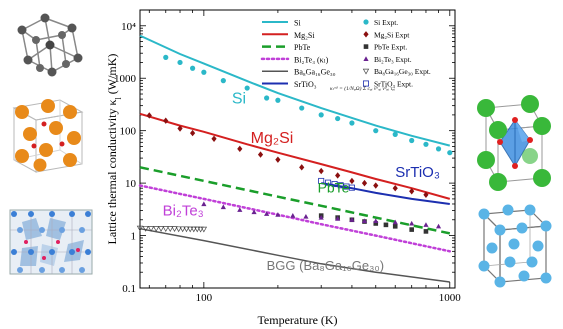  Describe the element at coordinates (297, 320) in the screenshot. I see `x-axis-label: Temperature (K)` at that location.